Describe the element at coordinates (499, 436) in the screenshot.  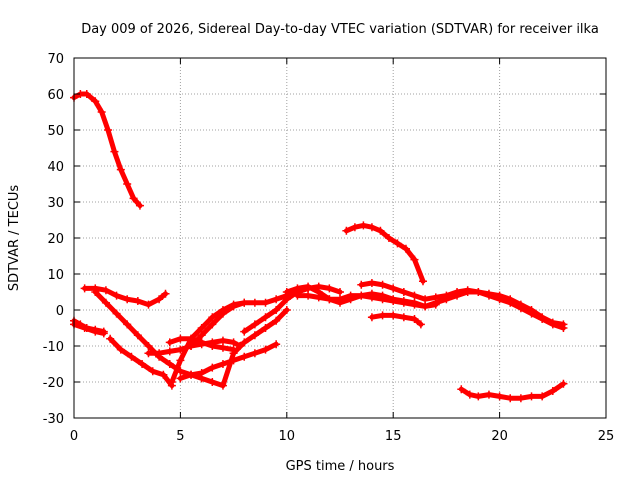
I see `x-tick-label: 20` at that location.